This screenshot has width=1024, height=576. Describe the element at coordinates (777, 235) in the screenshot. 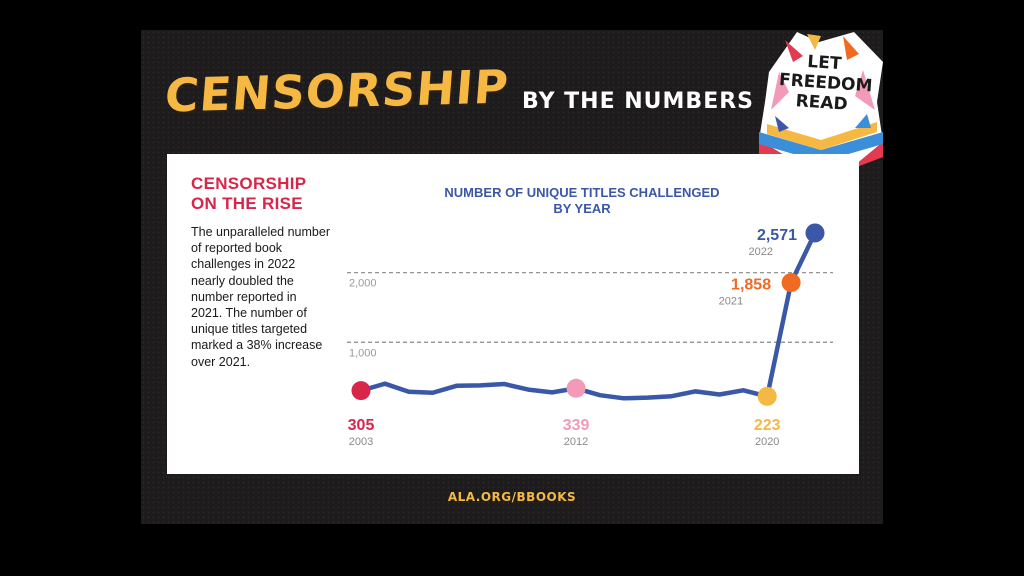

I see `value-label-2022: 2,571` at that location.